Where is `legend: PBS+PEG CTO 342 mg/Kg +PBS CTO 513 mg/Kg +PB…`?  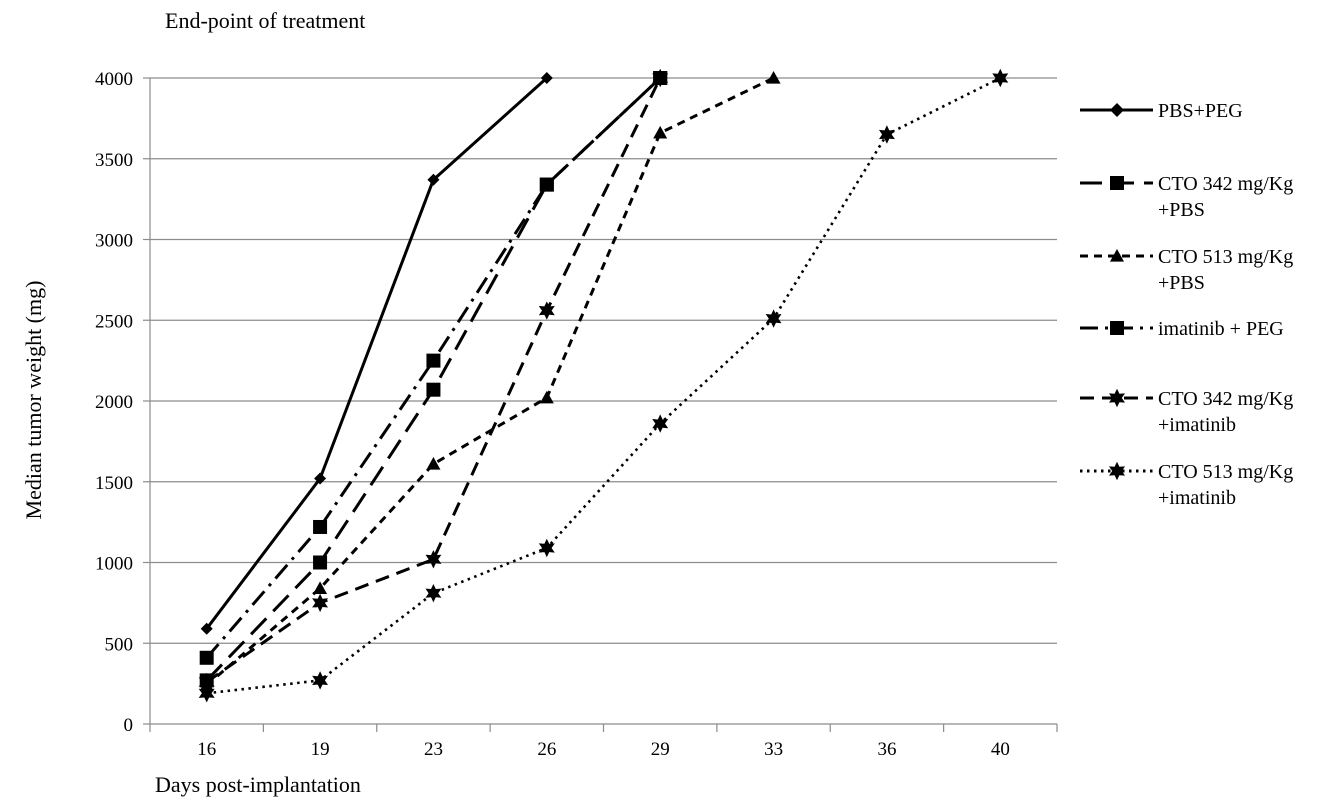
legend: PBS+PEG CTO 342 mg/Kg +PBS CTO 513 mg/Kg +PB… is located at coordinates (1186, 304).